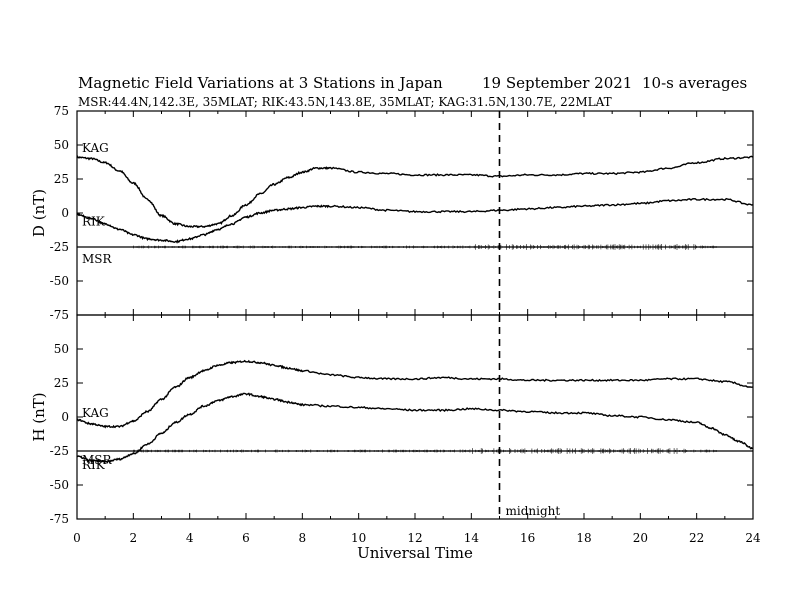 The image size is (792, 612). Describe the element at coordinates (39, 416) in the screenshot. I see `h-axis-label: H (nT)` at that location.